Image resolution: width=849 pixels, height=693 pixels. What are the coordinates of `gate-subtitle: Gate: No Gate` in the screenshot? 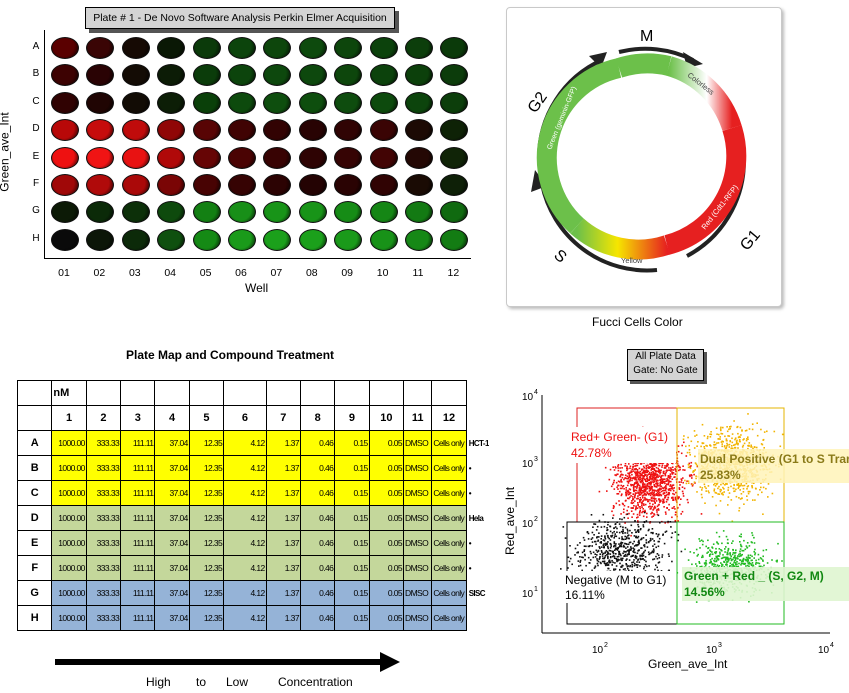 It's located at (665, 370).